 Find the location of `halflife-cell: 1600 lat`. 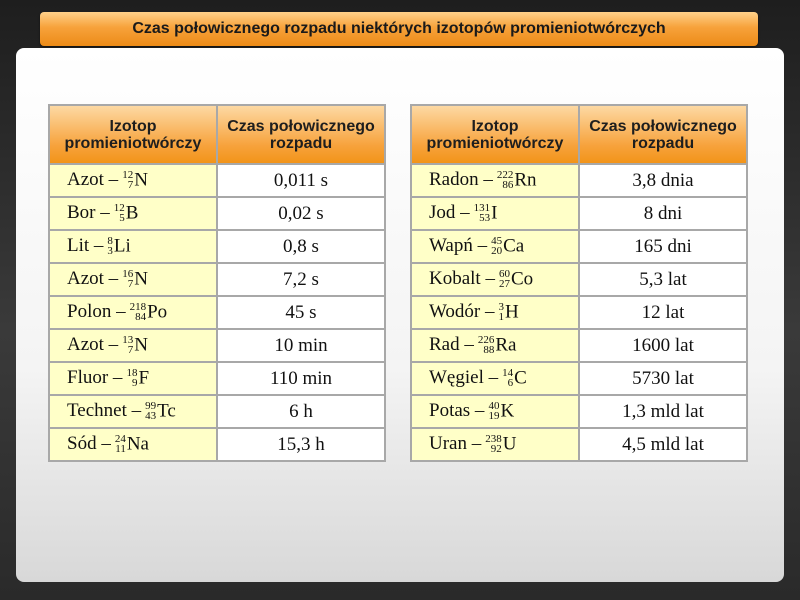

halflife-cell: 1600 lat is located at coordinates (663, 345).